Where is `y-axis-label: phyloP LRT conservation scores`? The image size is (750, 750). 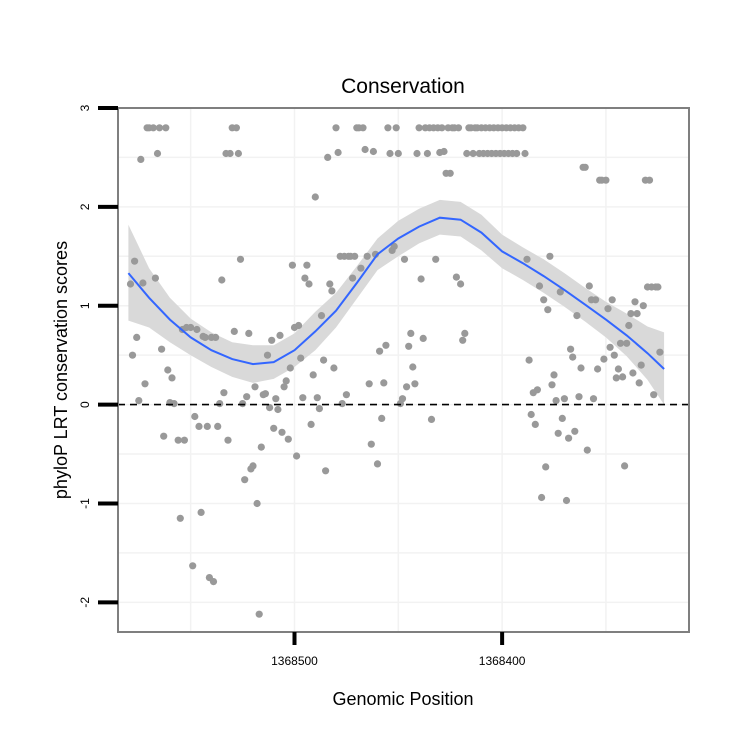
y-axis-label: phyloP LRT conservation scores is located at coordinates (61, 370).